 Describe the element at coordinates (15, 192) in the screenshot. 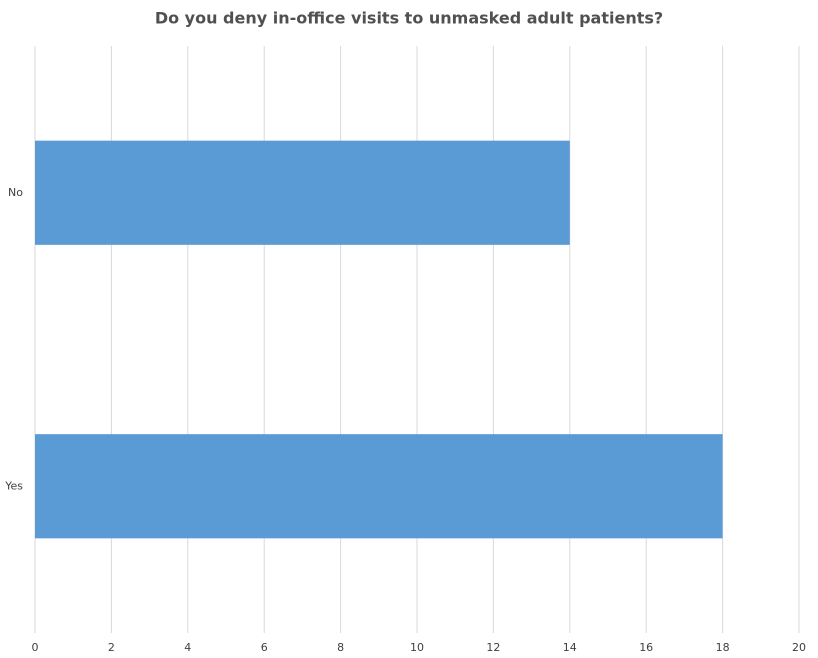

I see `y-tick-label: No` at that location.